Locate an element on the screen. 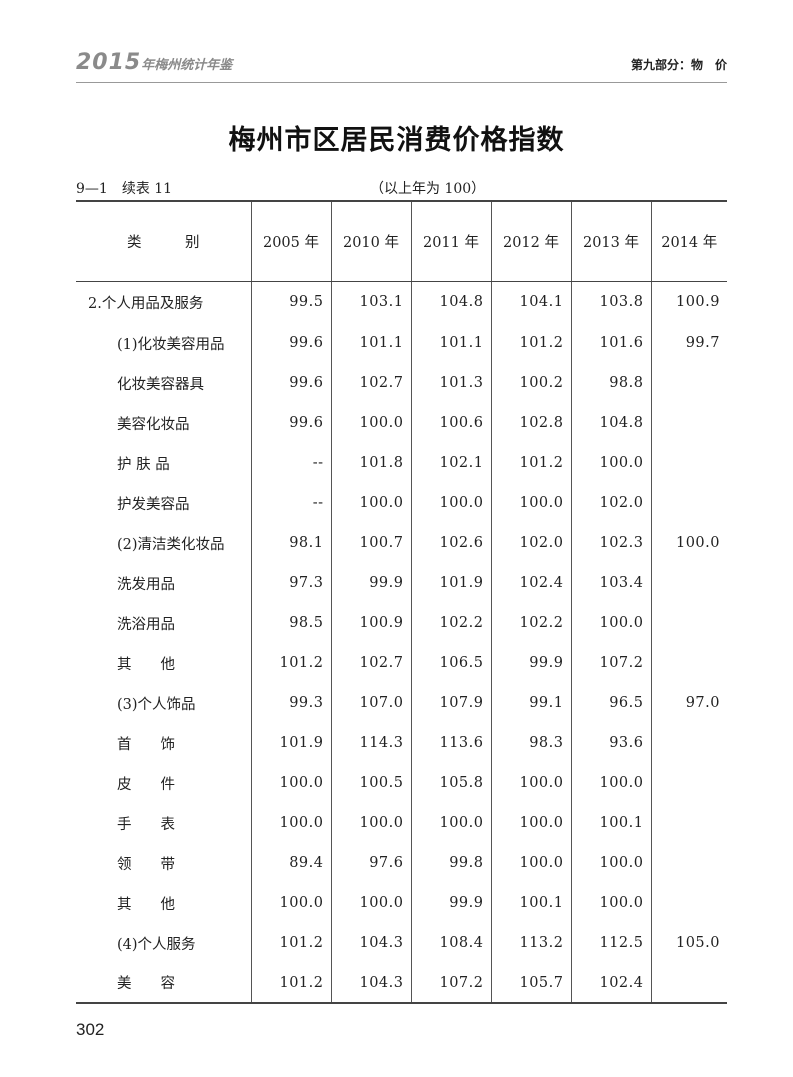 This screenshot has width=793, height=1077. row-label: (1)化妆美容用品 is located at coordinates (171, 344).